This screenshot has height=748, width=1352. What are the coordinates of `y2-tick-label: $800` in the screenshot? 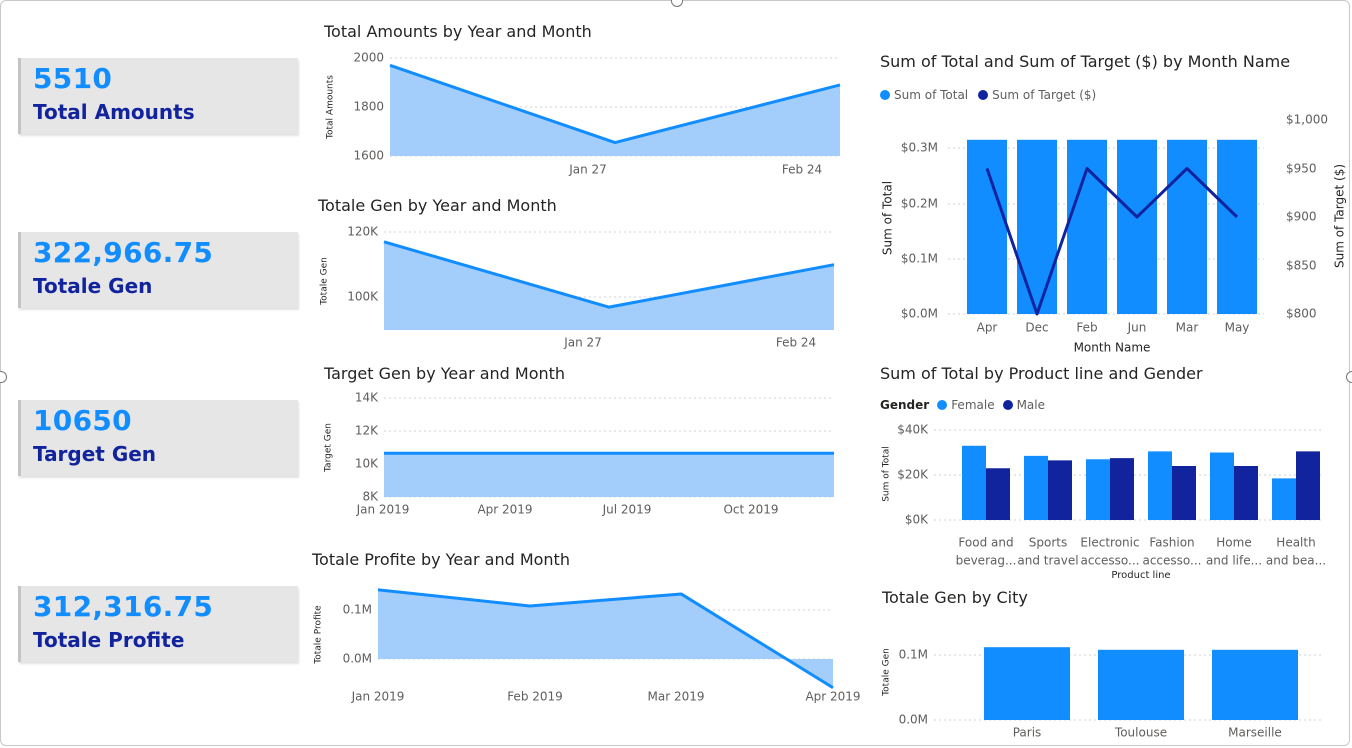 It's located at (1301, 314).